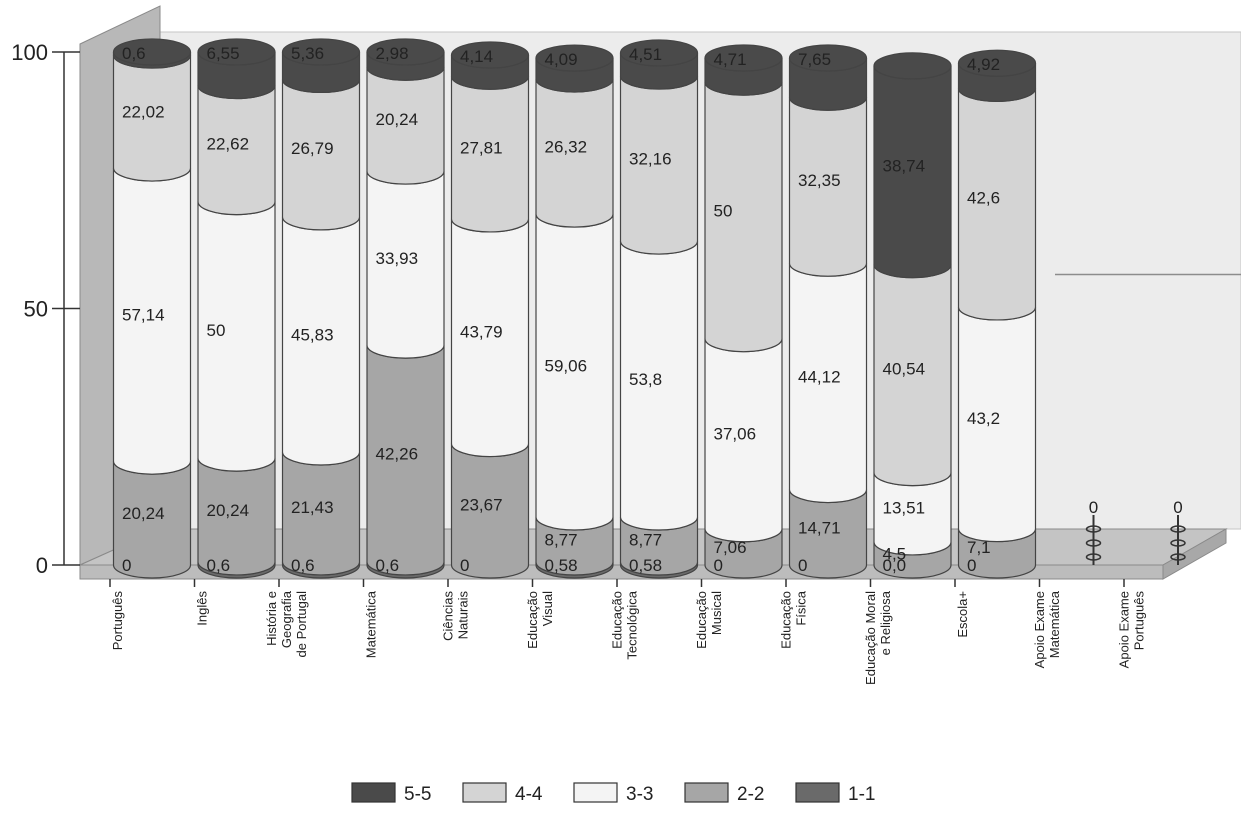 The image size is (1241, 830). I want to click on data-label: 45,83, so click(312, 334).